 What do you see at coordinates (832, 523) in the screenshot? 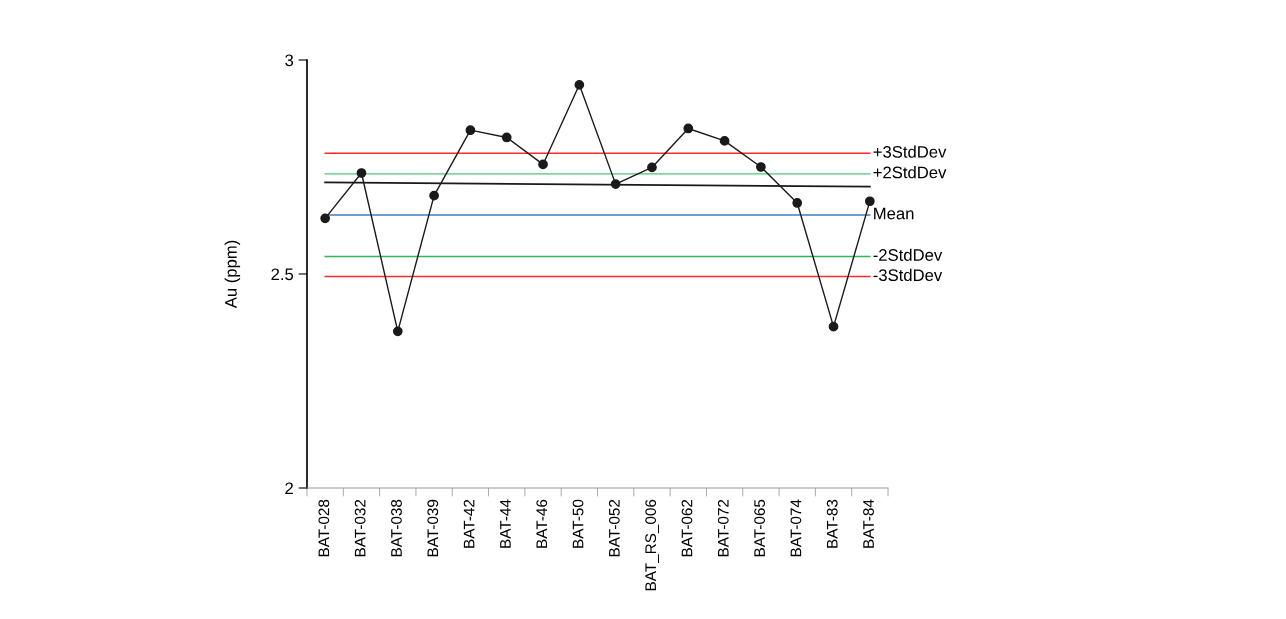
I see `x-tick-label: BAT-83` at bounding box center [832, 523].